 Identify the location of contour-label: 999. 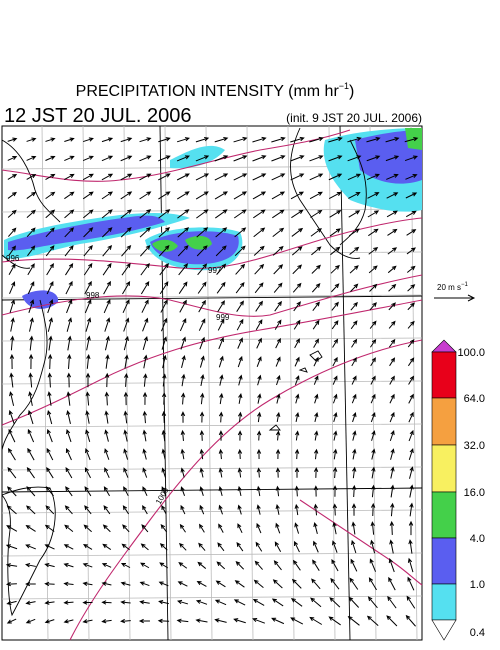
(223, 317).